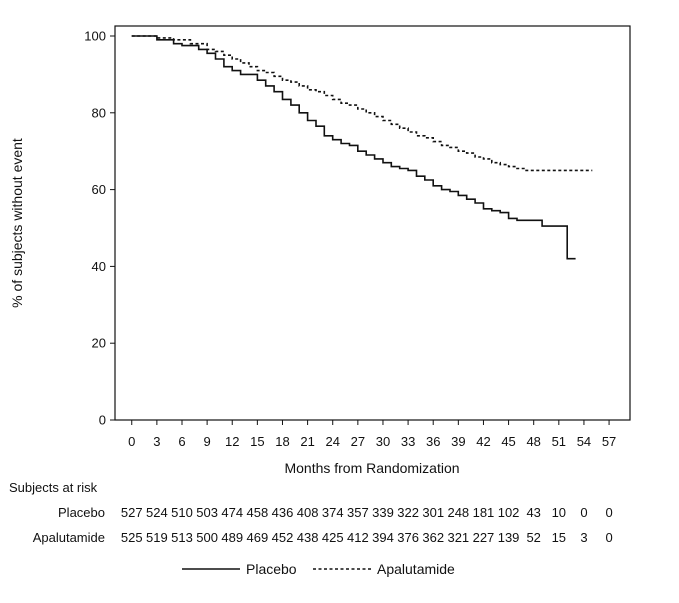 The image size is (679, 603). I want to click on risk-count-apalutamide: 0, so click(608, 537).